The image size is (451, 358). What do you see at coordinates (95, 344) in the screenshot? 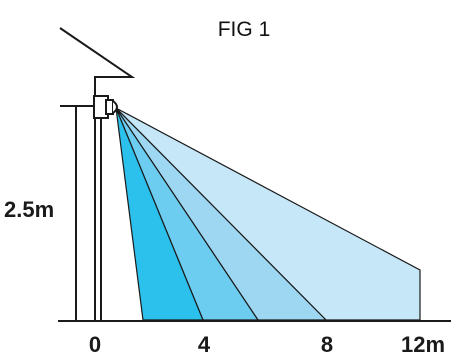
I see `distance-tick-0: 0` at bounding box center [95, 344].